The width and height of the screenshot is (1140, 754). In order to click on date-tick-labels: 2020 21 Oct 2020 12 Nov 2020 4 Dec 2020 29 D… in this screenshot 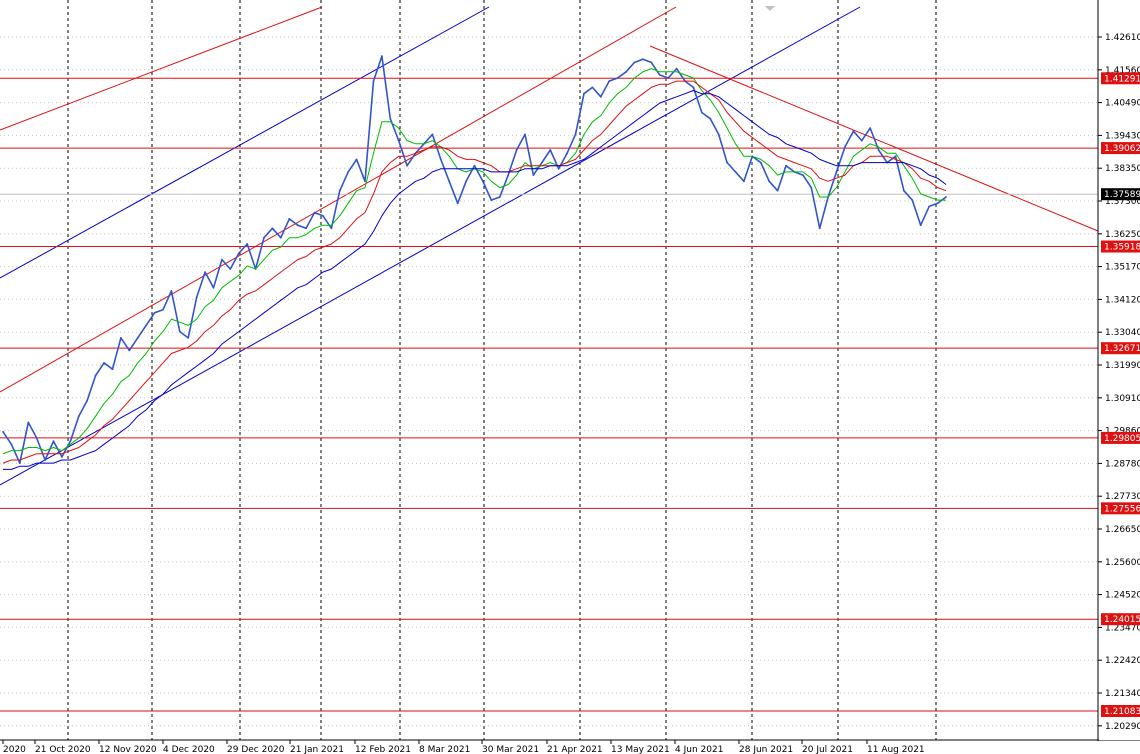, I will do `click(463, 747)`.